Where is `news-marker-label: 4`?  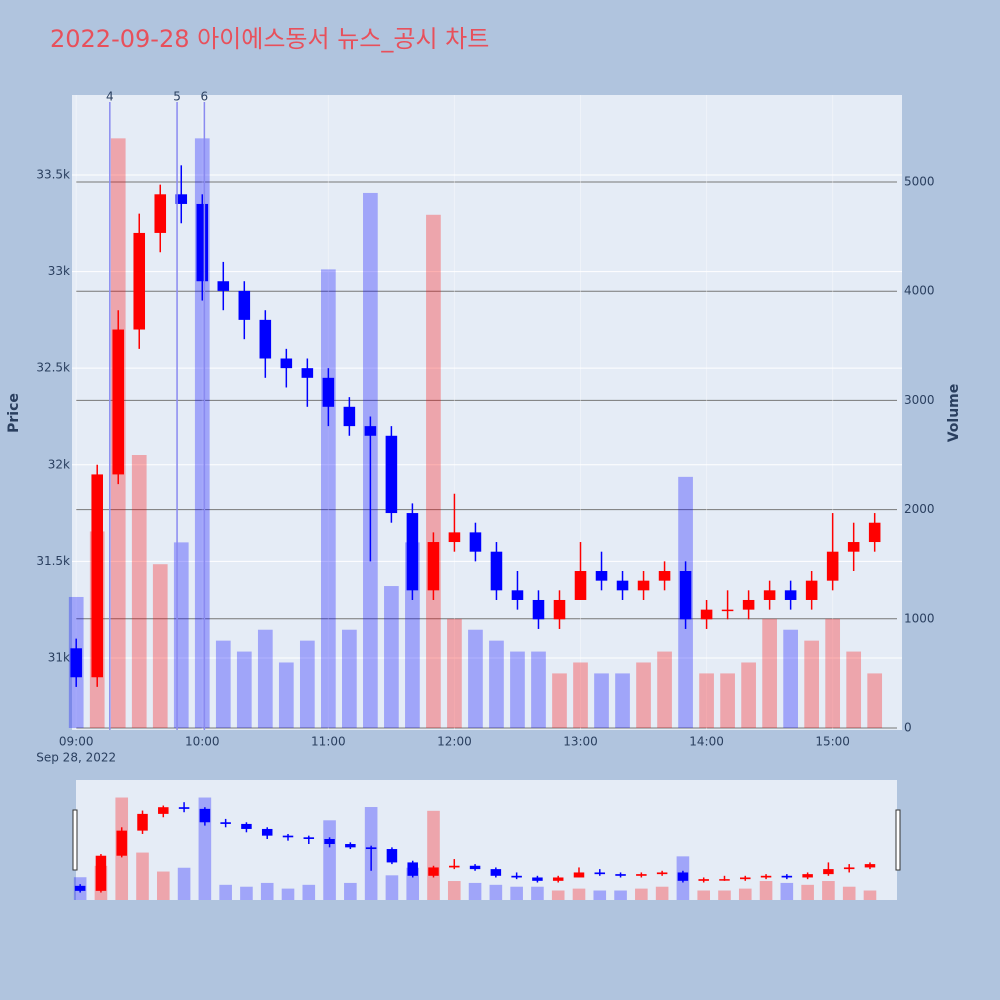
news-marker-label: 4 is located at coordinates (110, 97).